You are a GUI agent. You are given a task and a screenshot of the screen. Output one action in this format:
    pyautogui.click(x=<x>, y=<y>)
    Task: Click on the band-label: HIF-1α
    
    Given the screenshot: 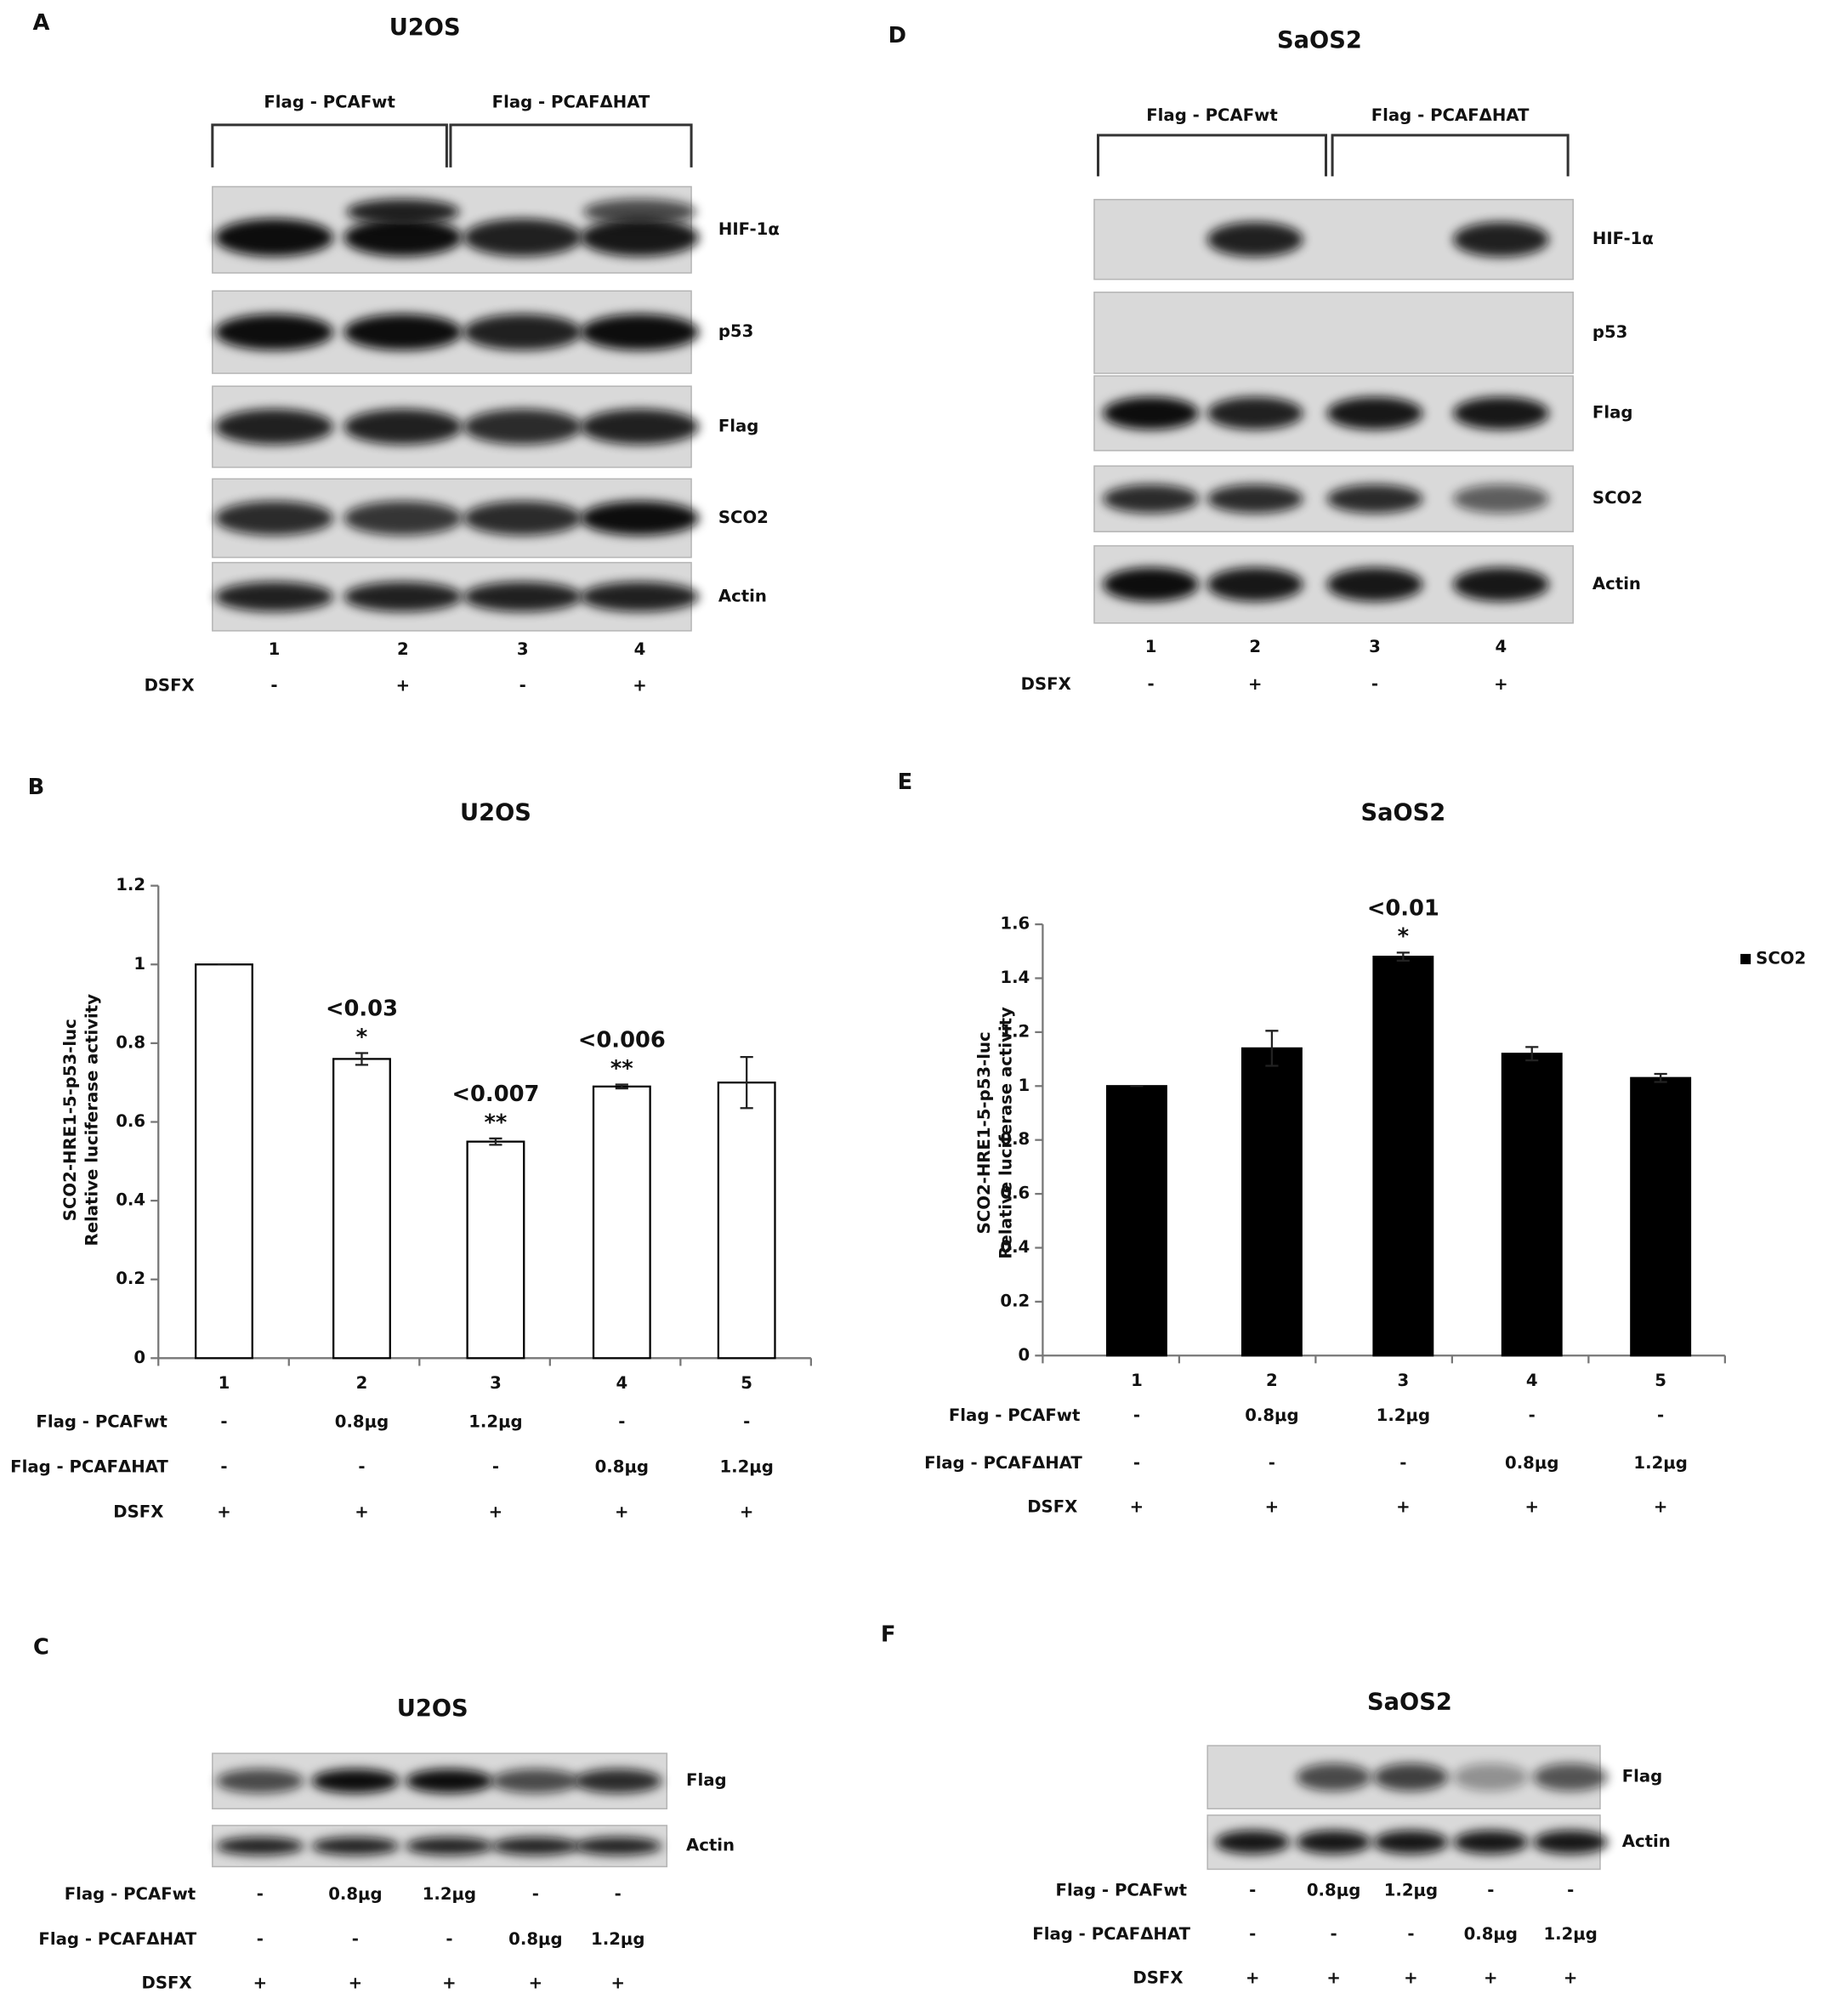 What is the action you would take?
    pyautogui.click(x=1623, y=238)
    